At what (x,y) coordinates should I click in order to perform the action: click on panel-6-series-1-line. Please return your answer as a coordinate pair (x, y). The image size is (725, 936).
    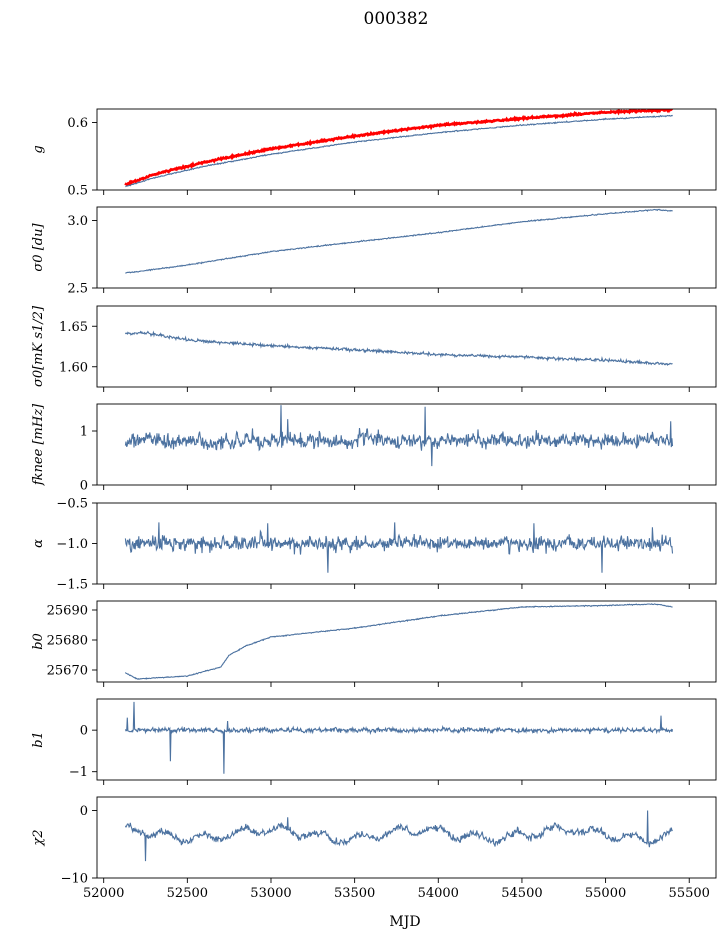
    Looking at the image, I should click on (398, 641).